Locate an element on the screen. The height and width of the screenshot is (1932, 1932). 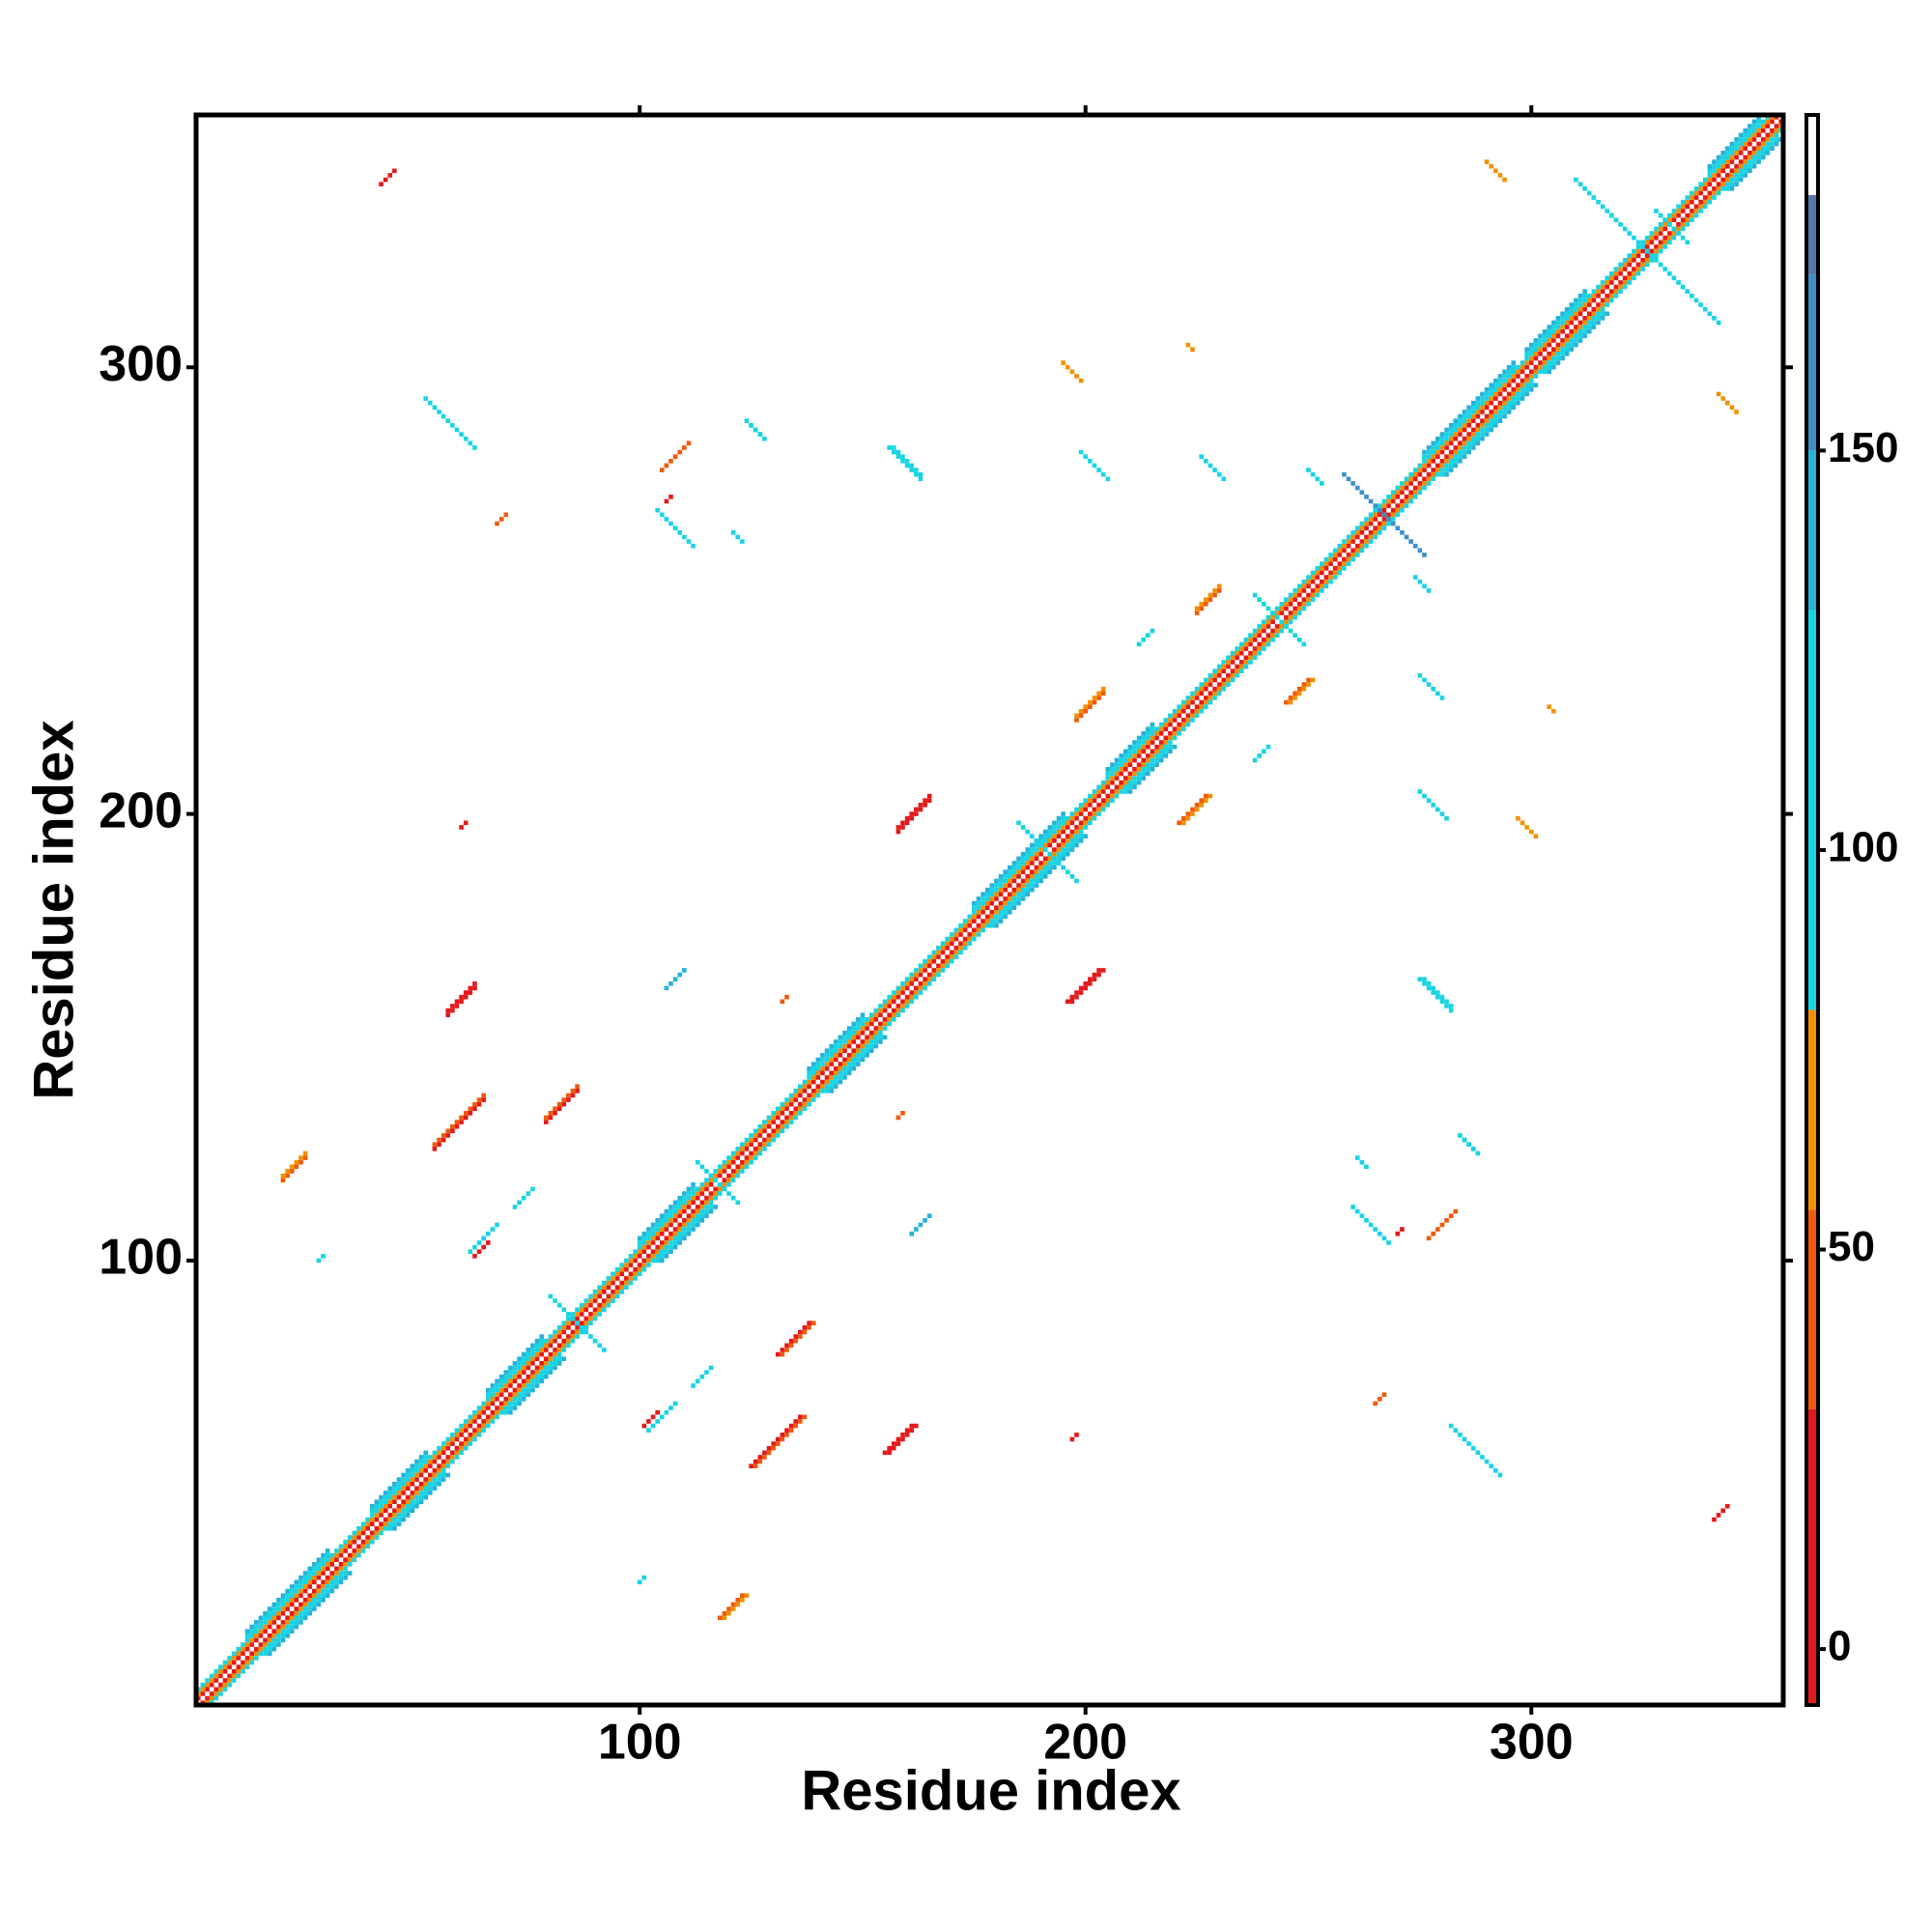
y-axis-title: Residue index is located at coordinates (53, 909).